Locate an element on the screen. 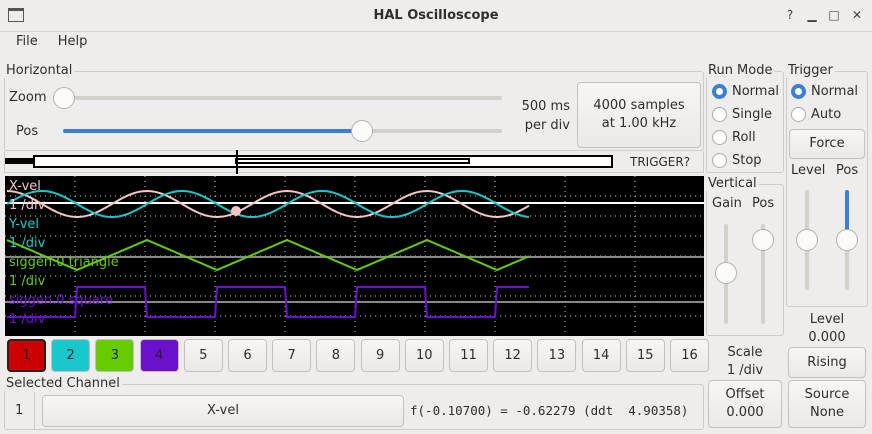  trigger-level-display: Level 0.000 is located at coordinates (827, 329).